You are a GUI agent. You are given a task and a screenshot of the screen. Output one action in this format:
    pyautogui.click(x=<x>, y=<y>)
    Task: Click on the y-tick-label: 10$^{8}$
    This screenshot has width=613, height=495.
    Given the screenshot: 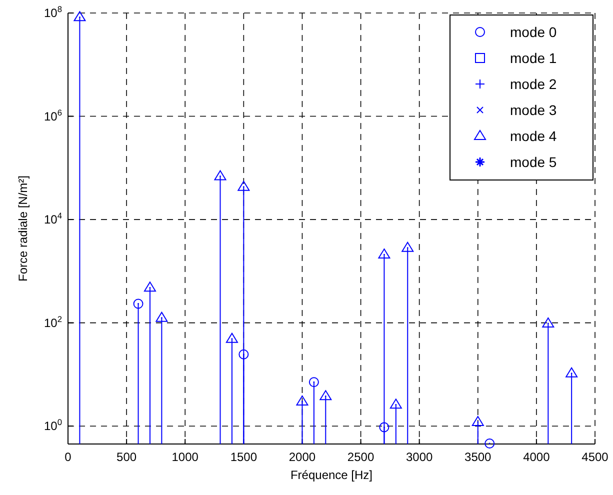 What is the action you would take?
    pyautogui.click(x=53, y=12)
    